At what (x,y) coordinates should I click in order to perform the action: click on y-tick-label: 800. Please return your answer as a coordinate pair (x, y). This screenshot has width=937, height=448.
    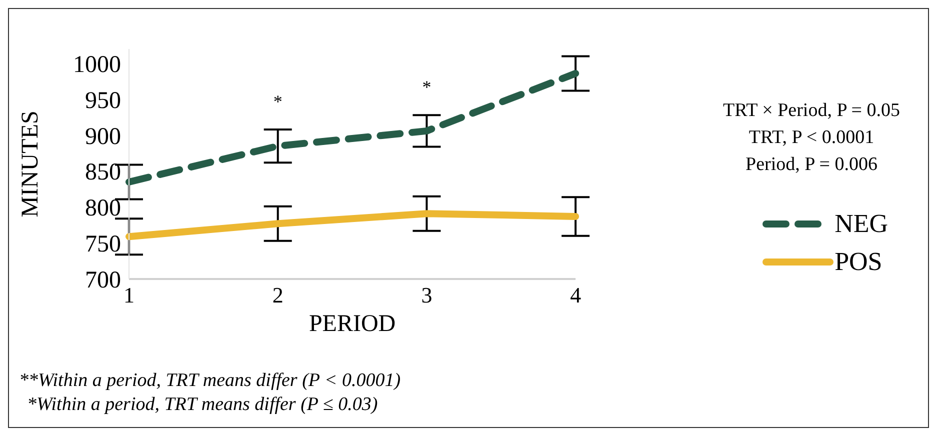
    Looking at the image, I should click on (103, 209).